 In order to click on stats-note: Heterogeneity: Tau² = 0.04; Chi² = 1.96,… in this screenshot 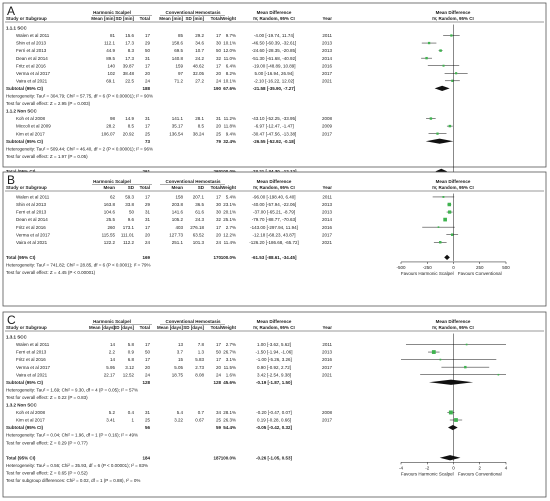, I will do `click(72, 435)`.